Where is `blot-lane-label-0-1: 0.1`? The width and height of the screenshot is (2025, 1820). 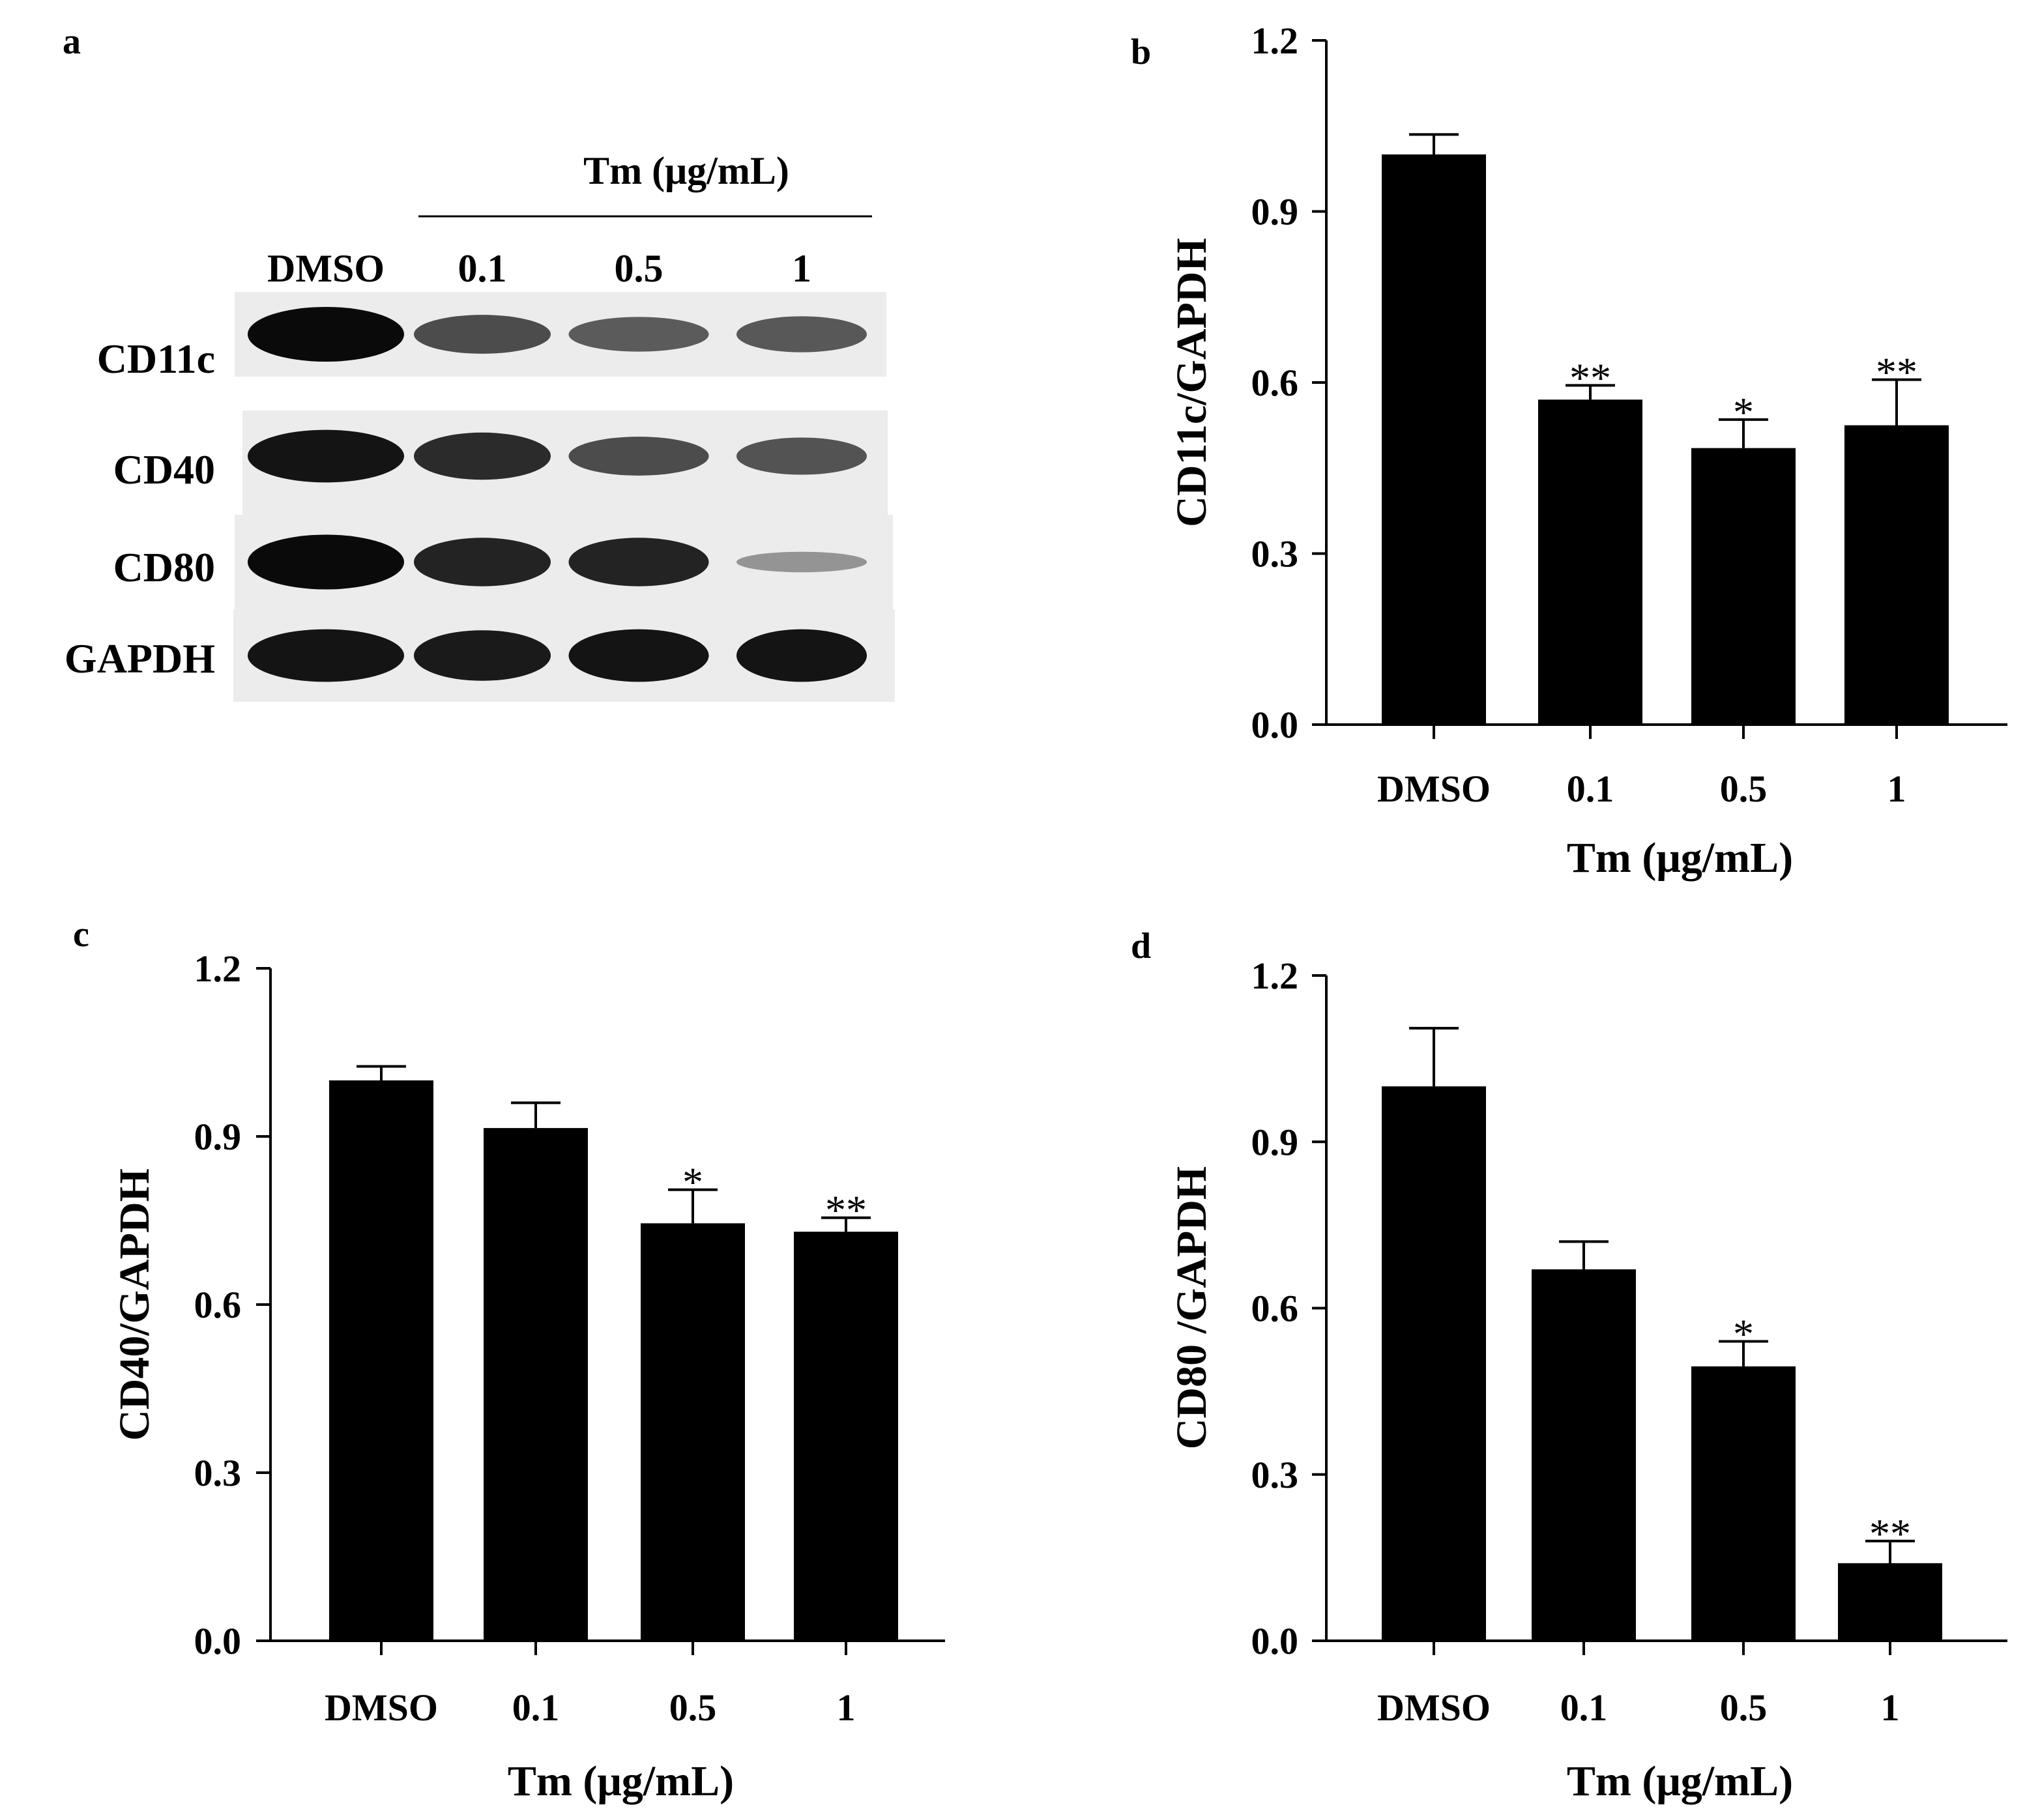 blot-lane-label-0-1: 0.1 is located at coordinates (482, 268).